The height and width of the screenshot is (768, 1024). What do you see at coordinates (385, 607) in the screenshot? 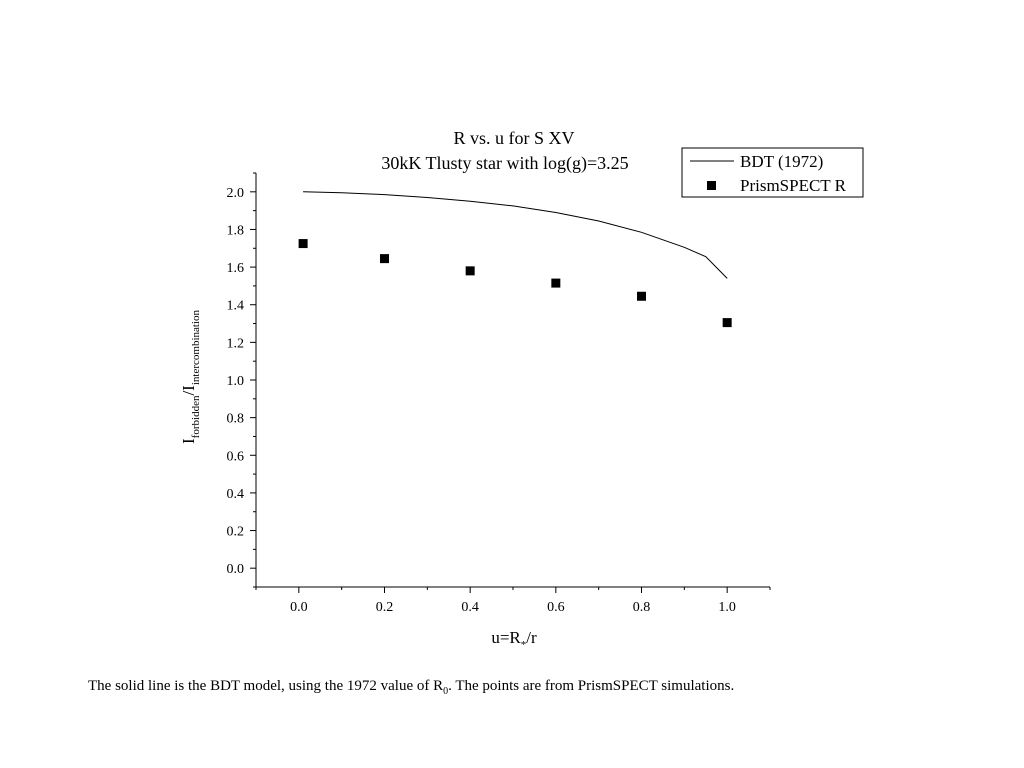
I see `x-tick-label: 0.2` at bounding box center [385, 607].